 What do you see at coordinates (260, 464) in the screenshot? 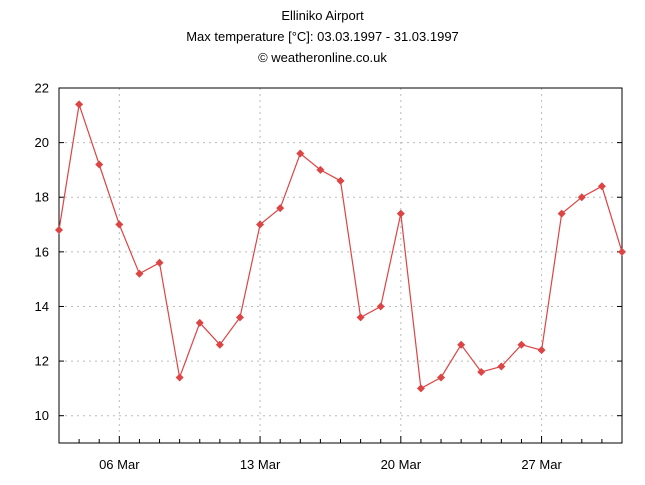
I see `x-tick-label: 13 Mar` at bounding box center [260, 464].